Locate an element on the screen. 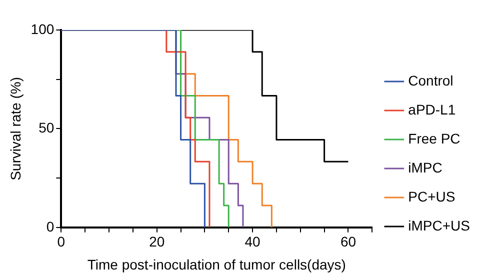 The image size is (484, 278). x-axis-title: Time post-inoculation of tumor cells(days) is located at coordinates (216, 264).